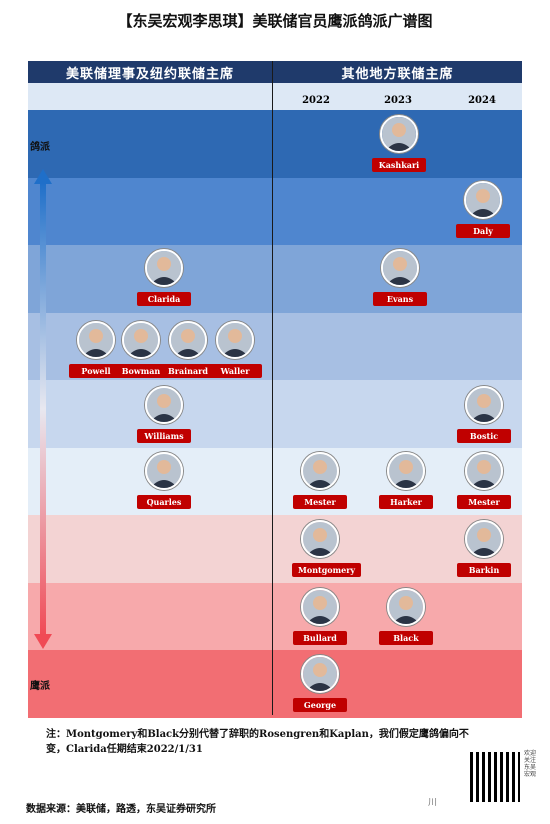 This screenshot has width=550, height=824. What do you see at coordinates (484, 502) in the screenshot?
I see `name-tag-mester-2024: Mester` at bounding box center [484, 502].